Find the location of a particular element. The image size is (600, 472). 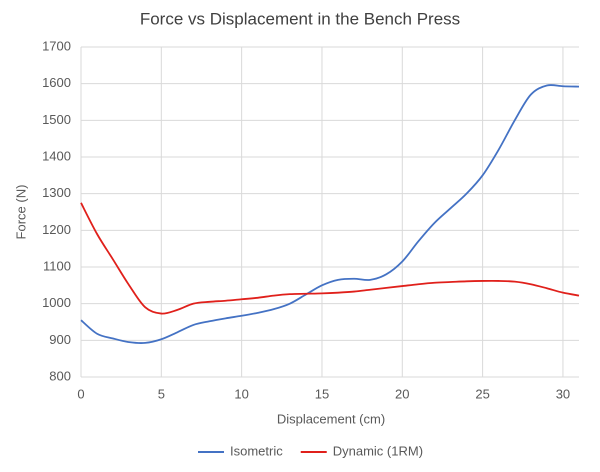

x-tick-label: 15 is located at coordinates (322, 393).